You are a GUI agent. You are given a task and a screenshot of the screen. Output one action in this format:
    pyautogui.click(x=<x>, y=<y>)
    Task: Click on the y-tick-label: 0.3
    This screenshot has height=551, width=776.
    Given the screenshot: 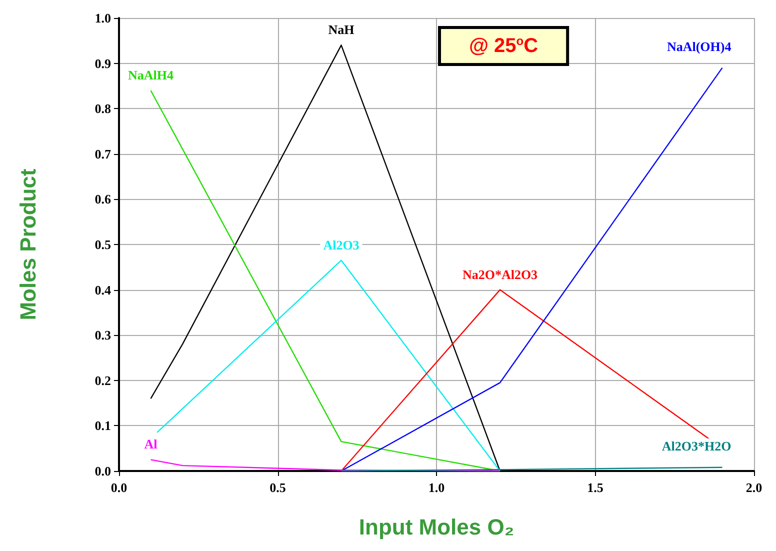 What is the action you would take?
    pyautogui.click(x=103, y=335)
    